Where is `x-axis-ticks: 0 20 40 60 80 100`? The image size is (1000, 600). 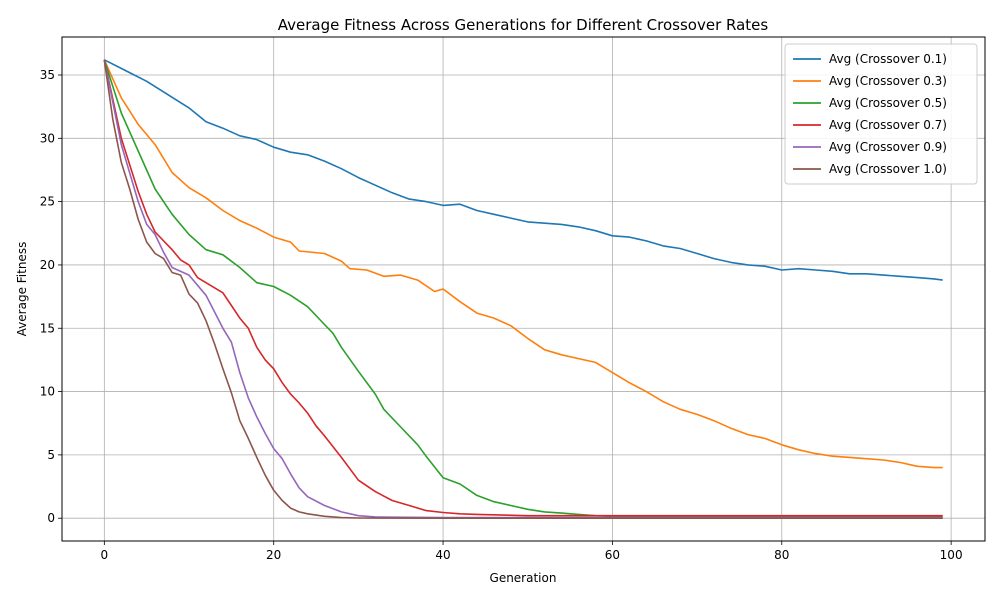
x-axis-ticks: 0 20 40 60 80 100 is located at coordinates (532, 551).